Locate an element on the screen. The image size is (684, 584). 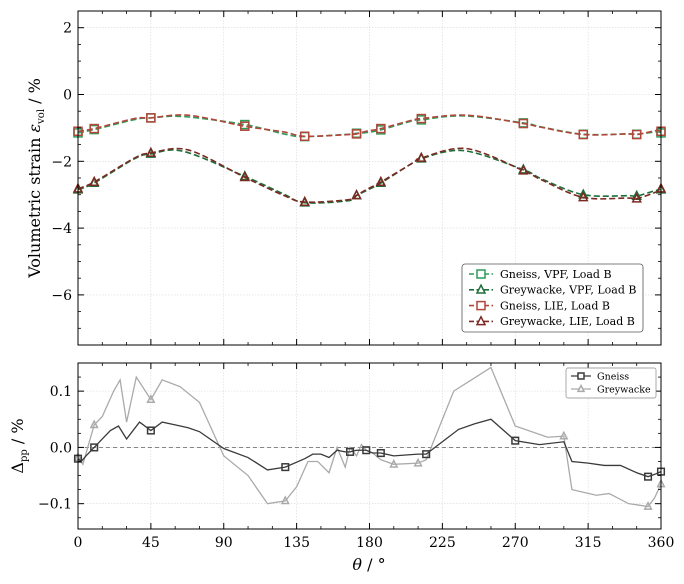
bottom-x-tick-label: 45 is located at coordinates (151, 543).